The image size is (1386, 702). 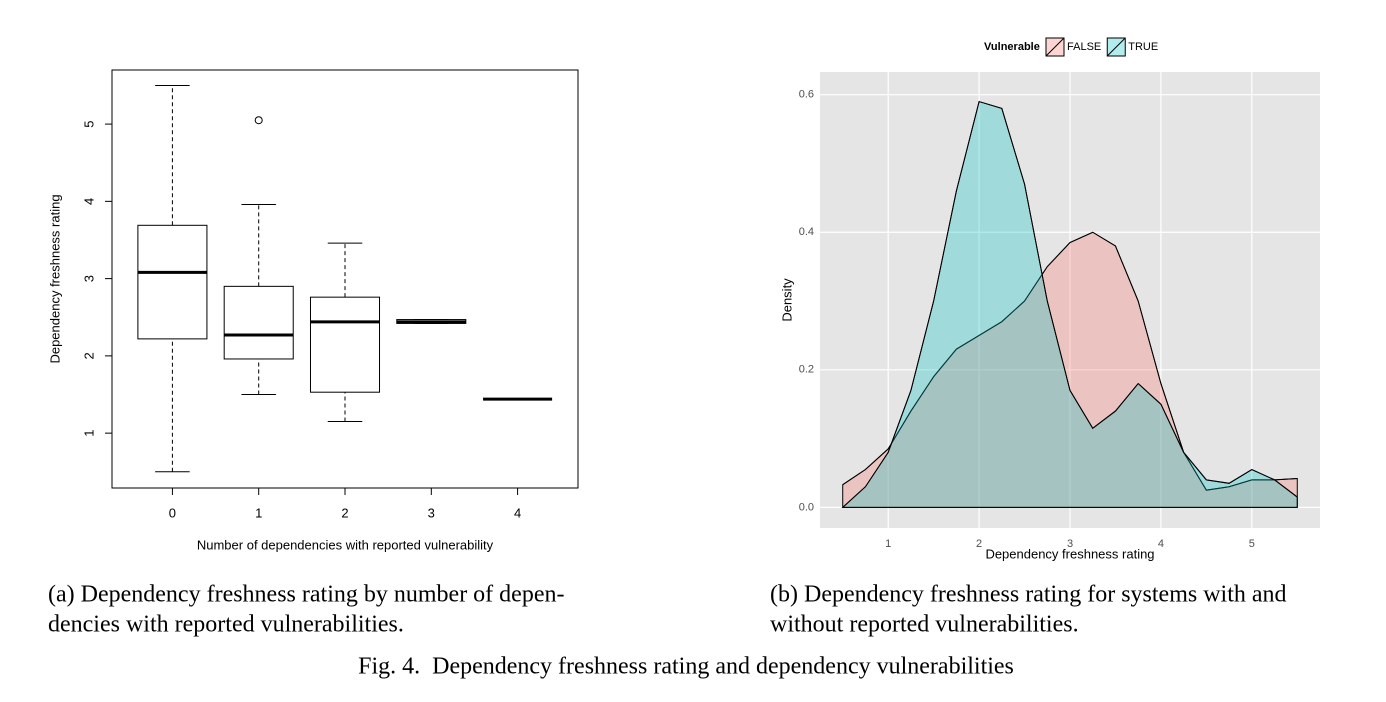 What do you see at coordinates (88, 355) in the screenshot?
I see `y-tick-label: 2` at bounding box center [88, 355].